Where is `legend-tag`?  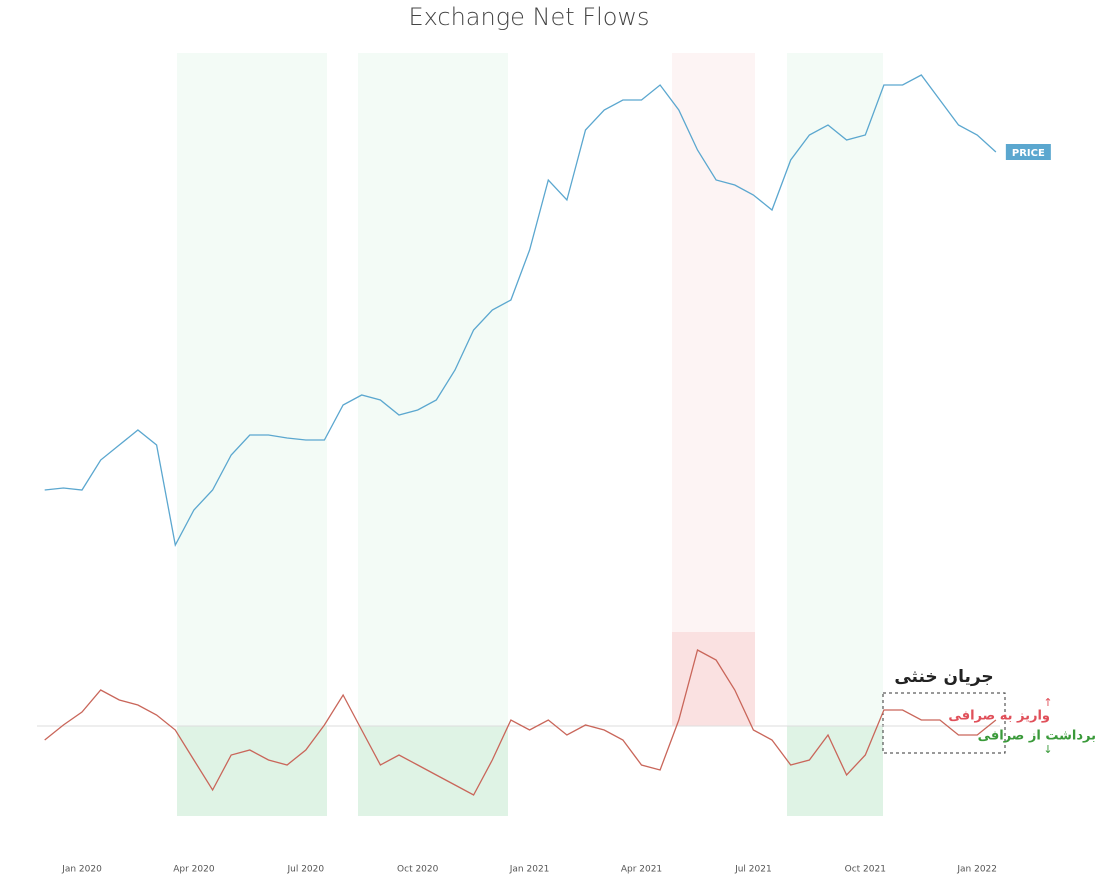
legend-tag is located at coordinates (1028, 152).